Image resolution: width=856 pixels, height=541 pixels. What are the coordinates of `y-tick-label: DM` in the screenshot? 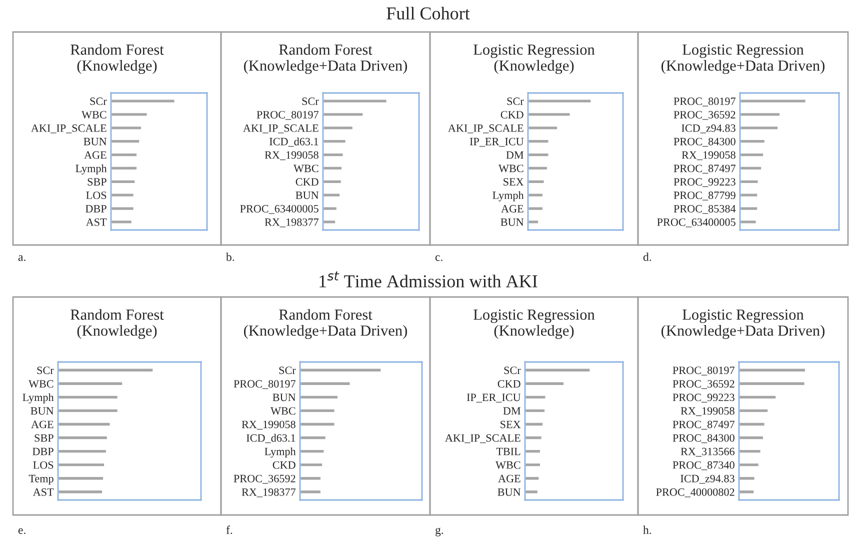 It's located at (512, 411).